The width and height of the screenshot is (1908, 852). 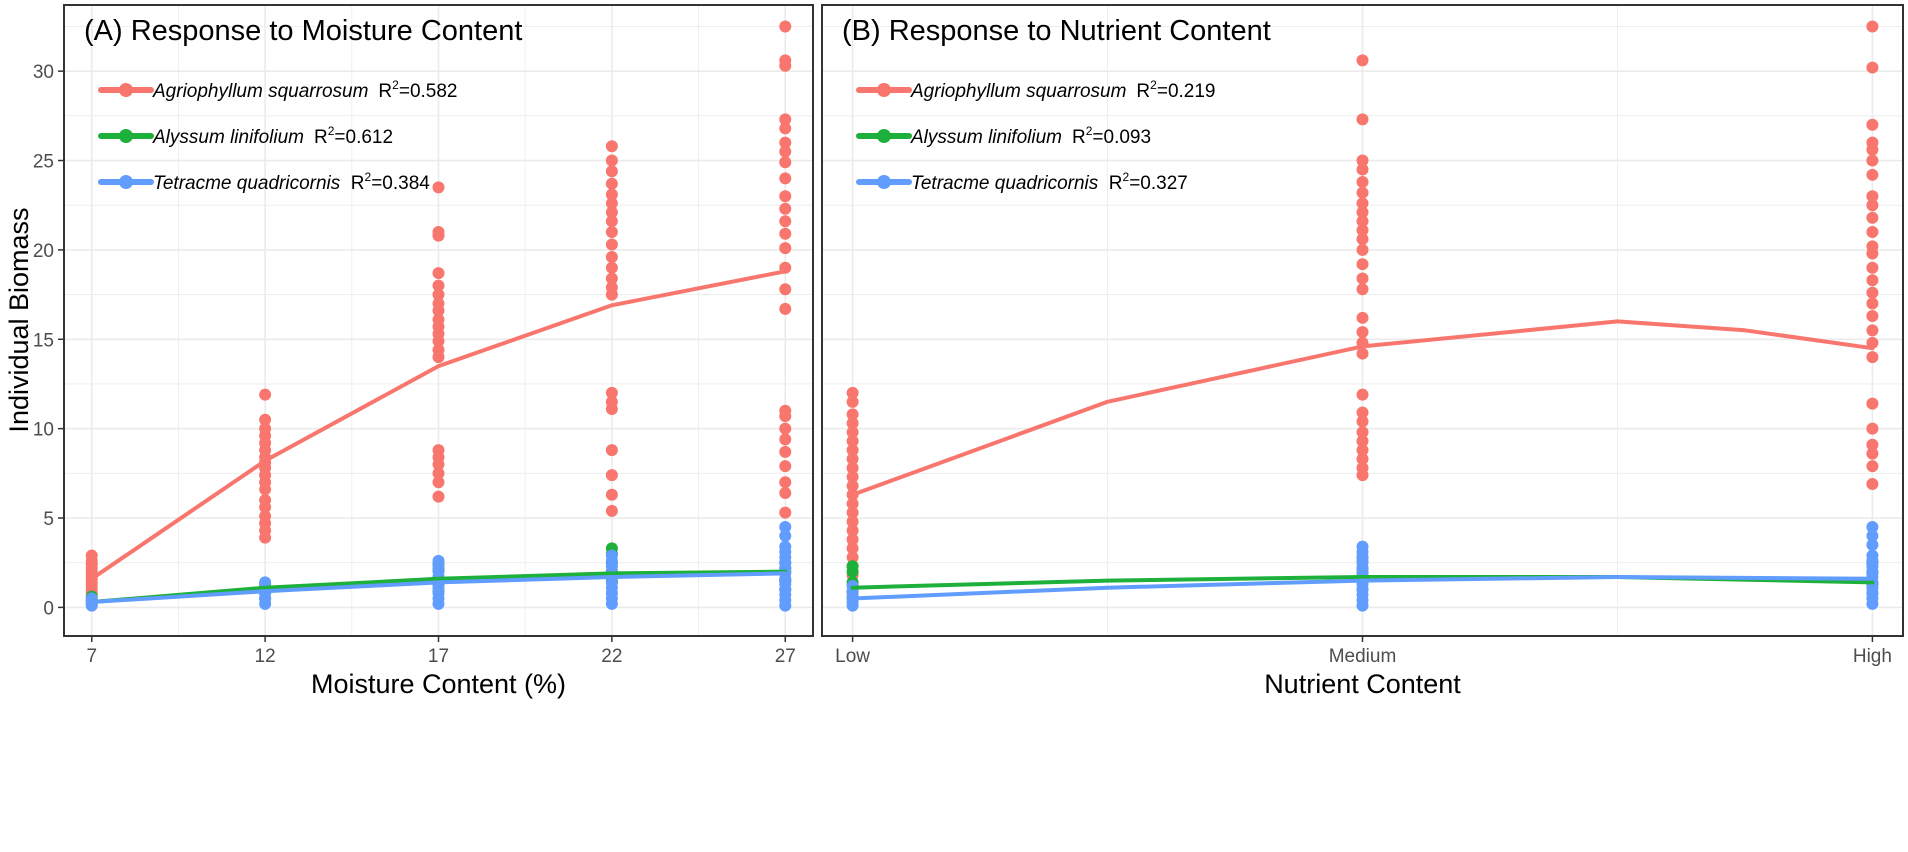 I want to click on x-tick-label: 27, so click(x=785, y=656).